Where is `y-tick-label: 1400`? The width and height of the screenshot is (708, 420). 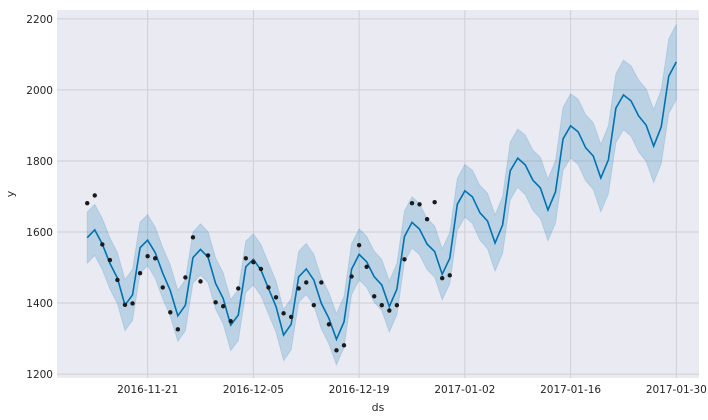 y-tick-label: 1400 is located at coordinates (39, 304).